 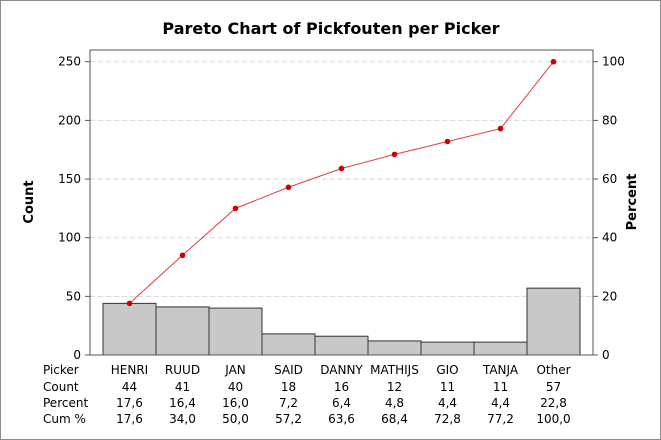 I want to click on cumulative-point-said, so click(x=288, y=187).